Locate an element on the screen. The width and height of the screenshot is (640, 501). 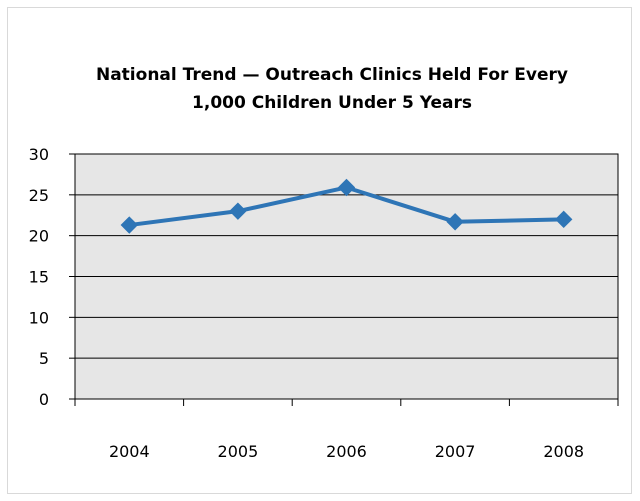
series-layer is located at coordinates (346, 206).